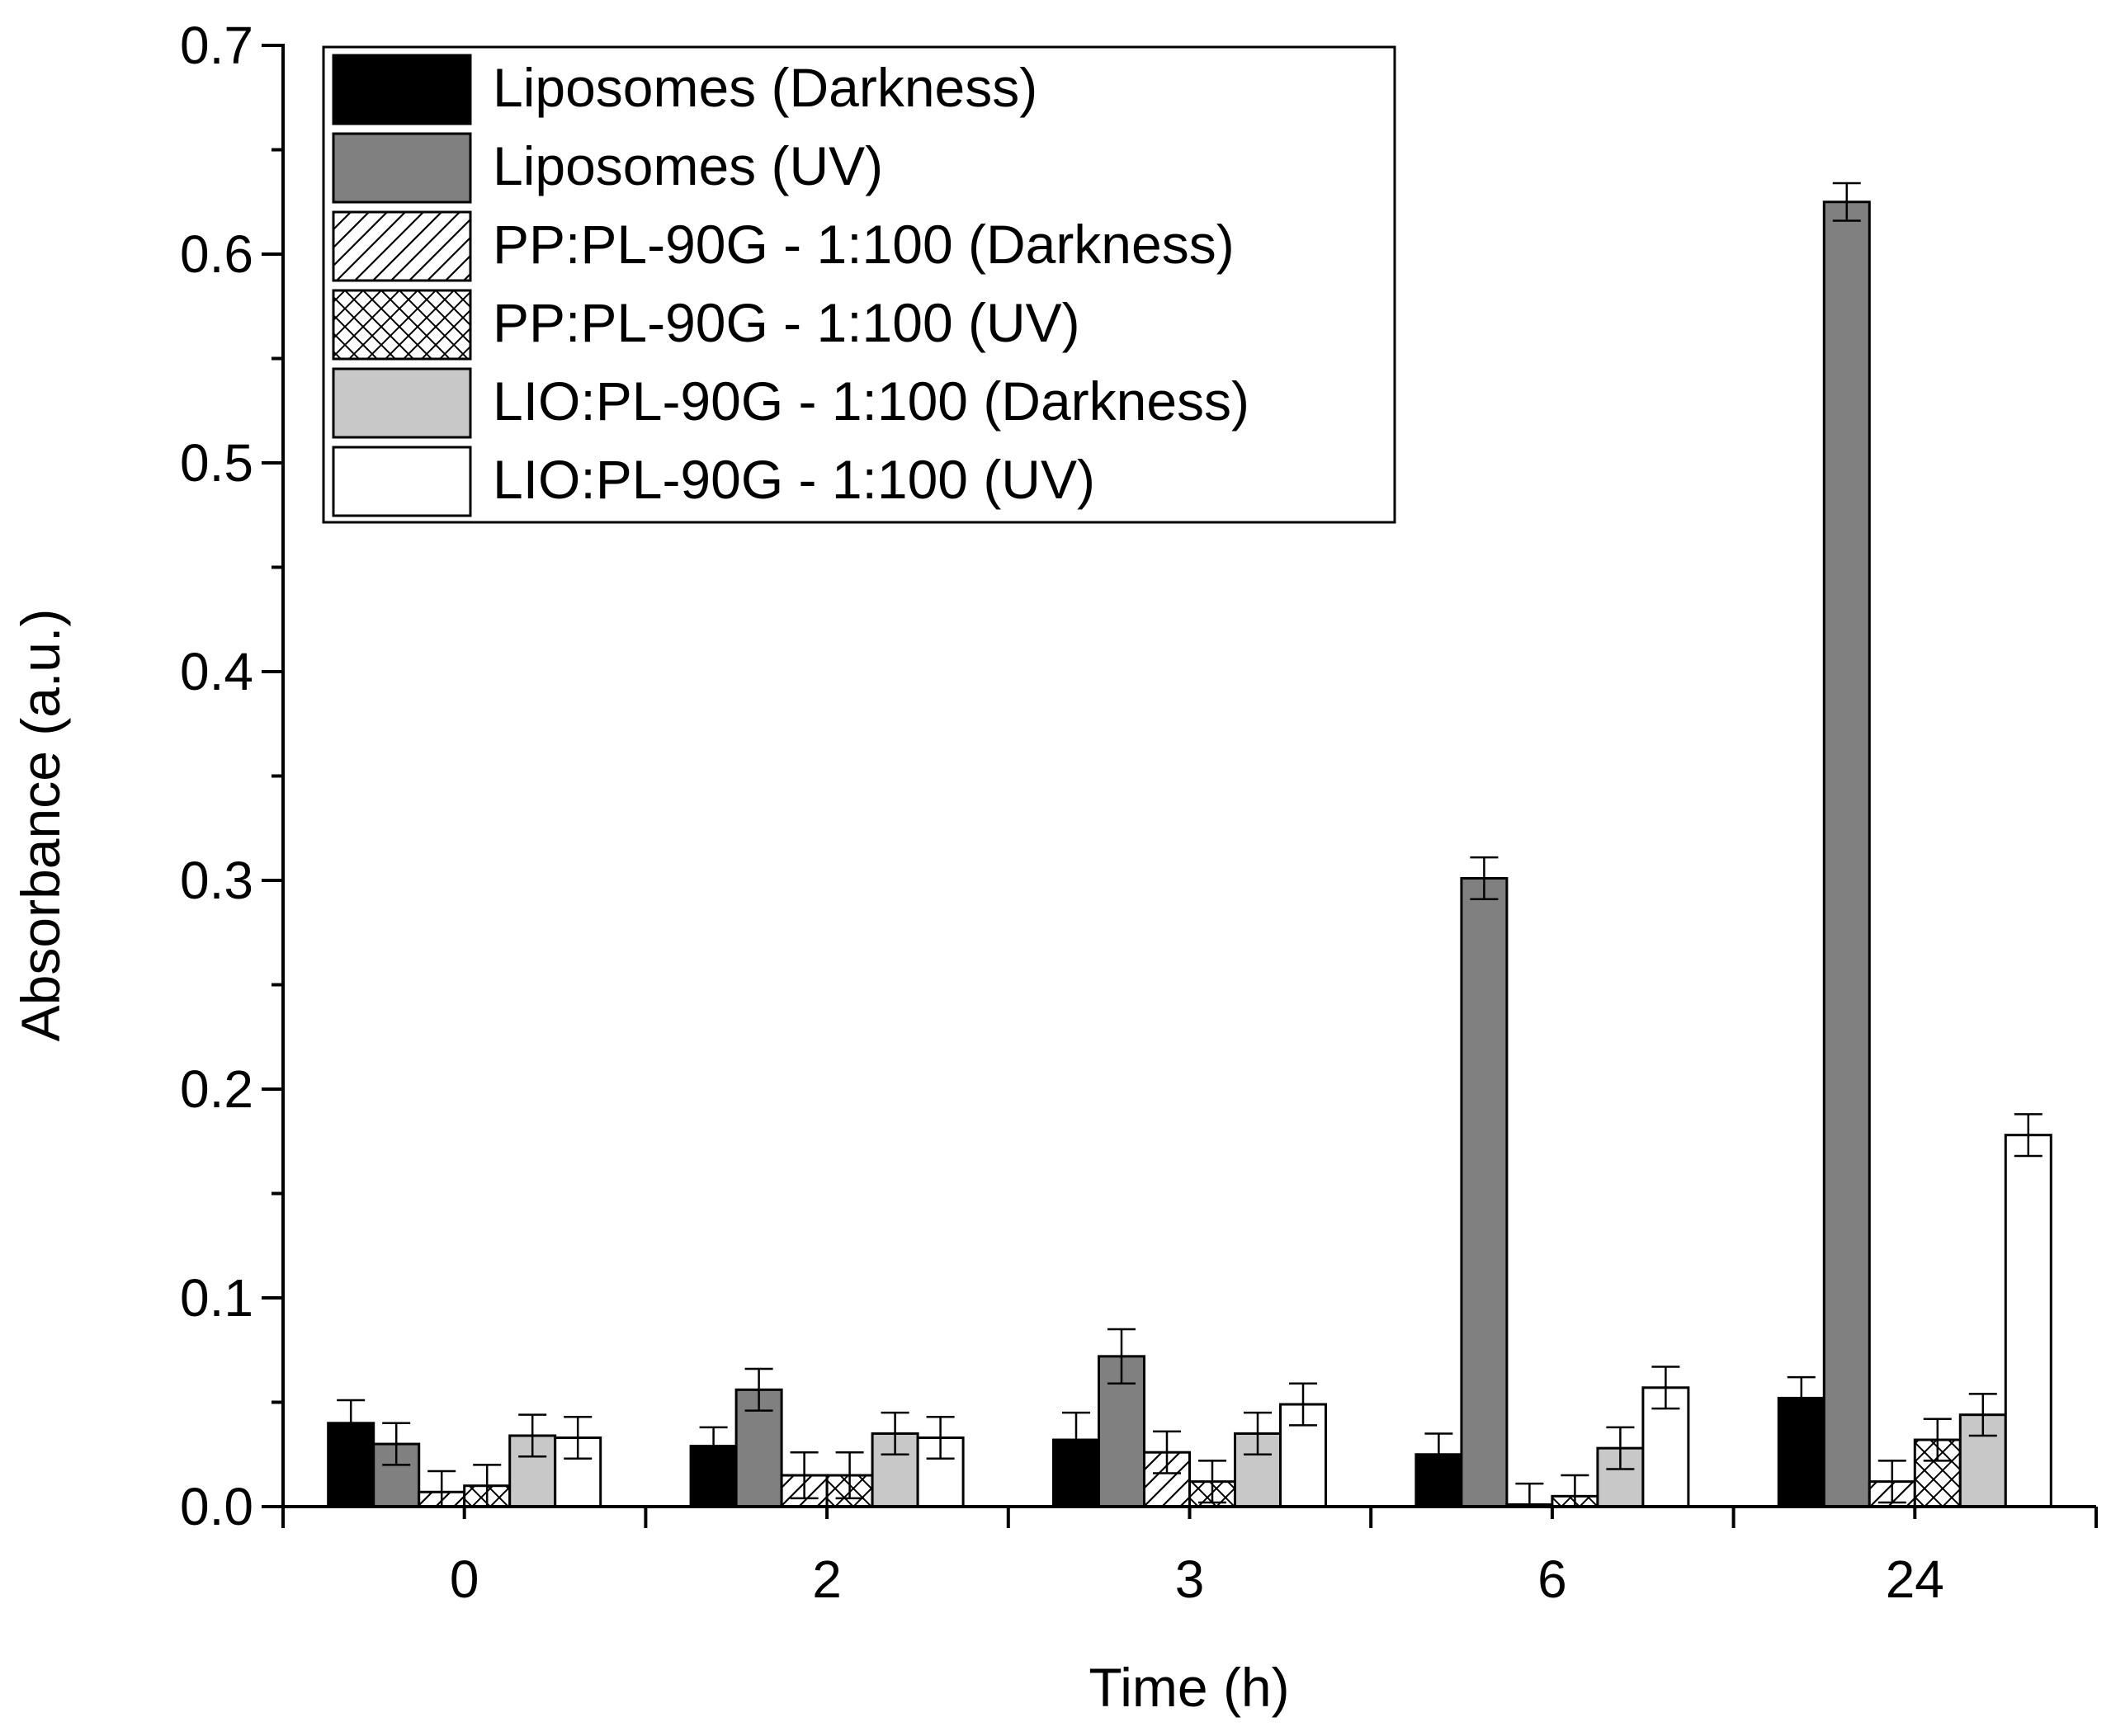 The width and height of the screenshot is (2111, 1736). What do you see at coordinates (864, 244) in the screenshot?
I see `legend-label: PP:PL-90G - 1:100 (Darkness)` at bounding box center [864, 244].